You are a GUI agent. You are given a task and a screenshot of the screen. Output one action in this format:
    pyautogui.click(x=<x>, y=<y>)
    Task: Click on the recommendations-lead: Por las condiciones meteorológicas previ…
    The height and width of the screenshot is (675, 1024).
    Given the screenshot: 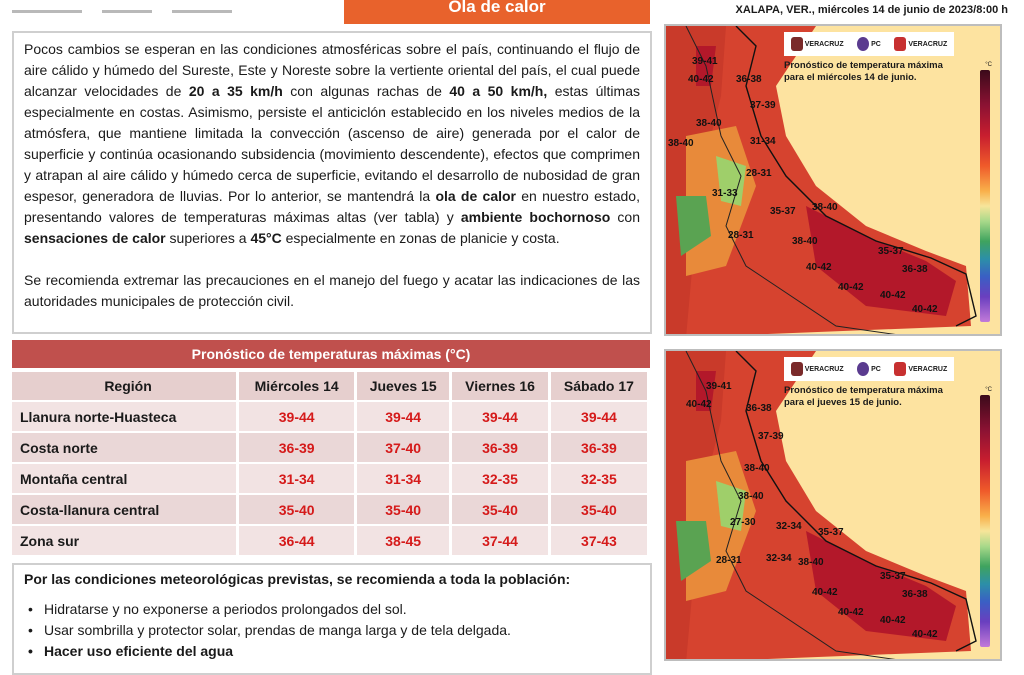 What is the action you would take?
    pyautogui.click(x=297, y=579)
    